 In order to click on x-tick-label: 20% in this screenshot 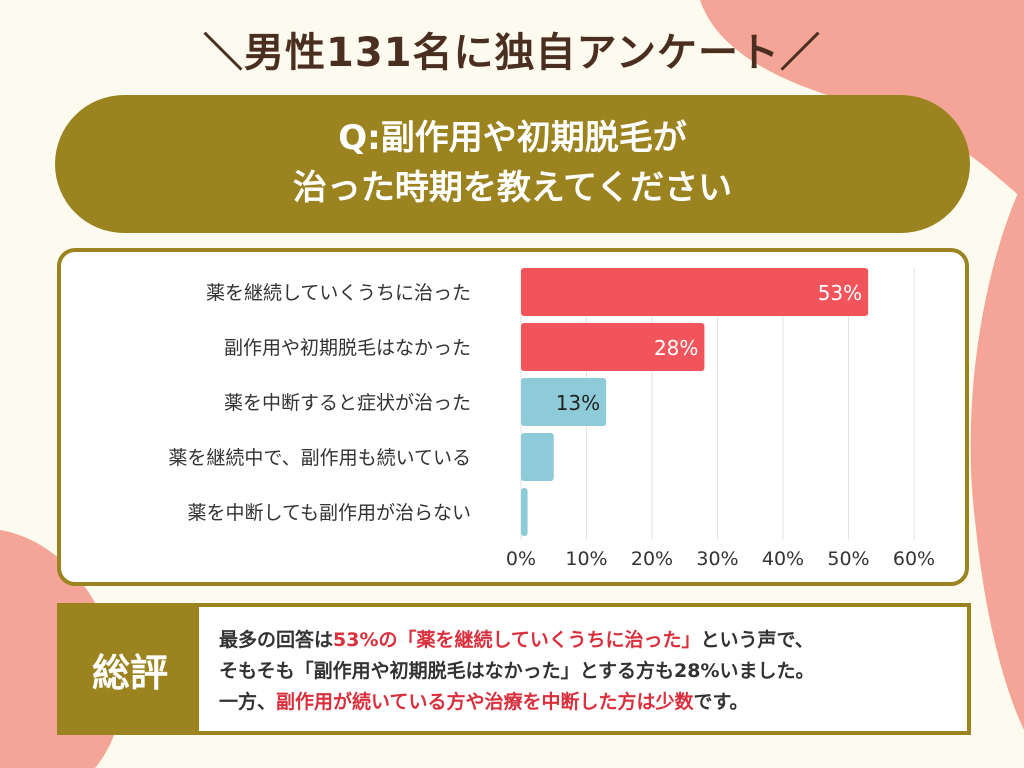, I will do `click(652, 559)`.